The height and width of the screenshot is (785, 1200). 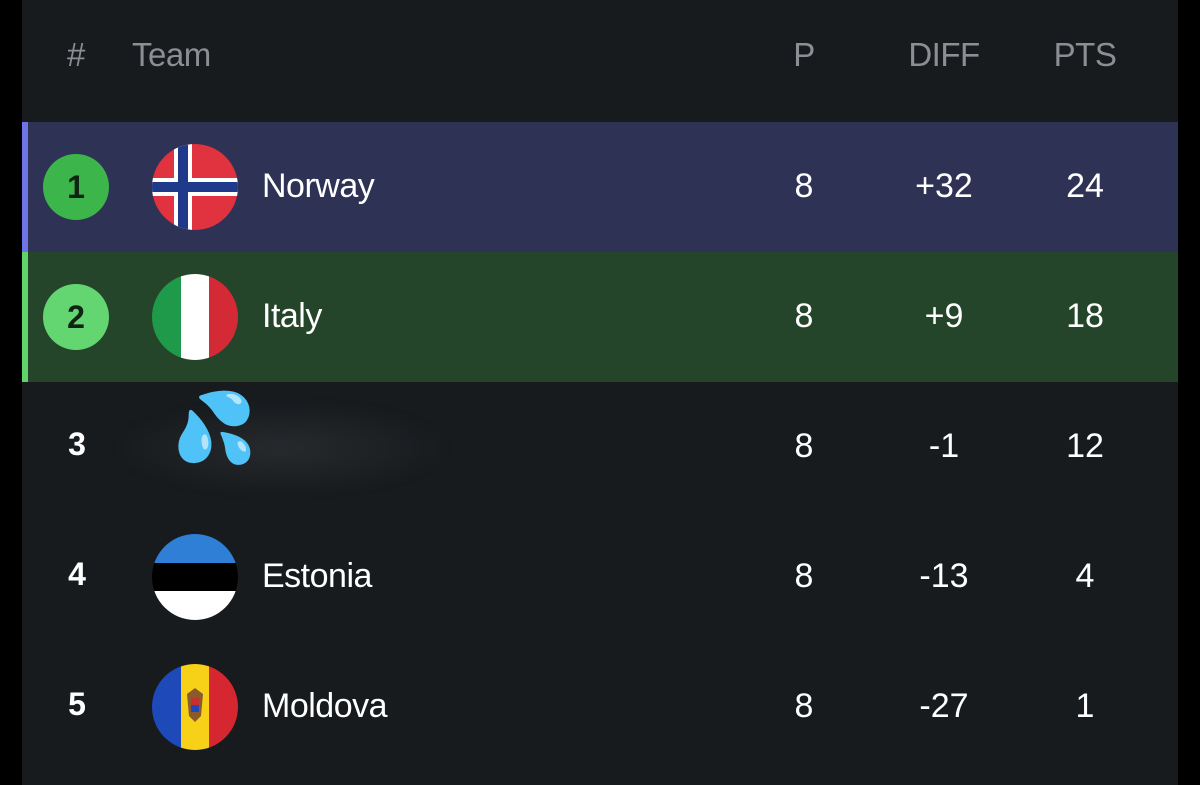 I want to click on team-name: Moldova, so click(x=325, y=706).